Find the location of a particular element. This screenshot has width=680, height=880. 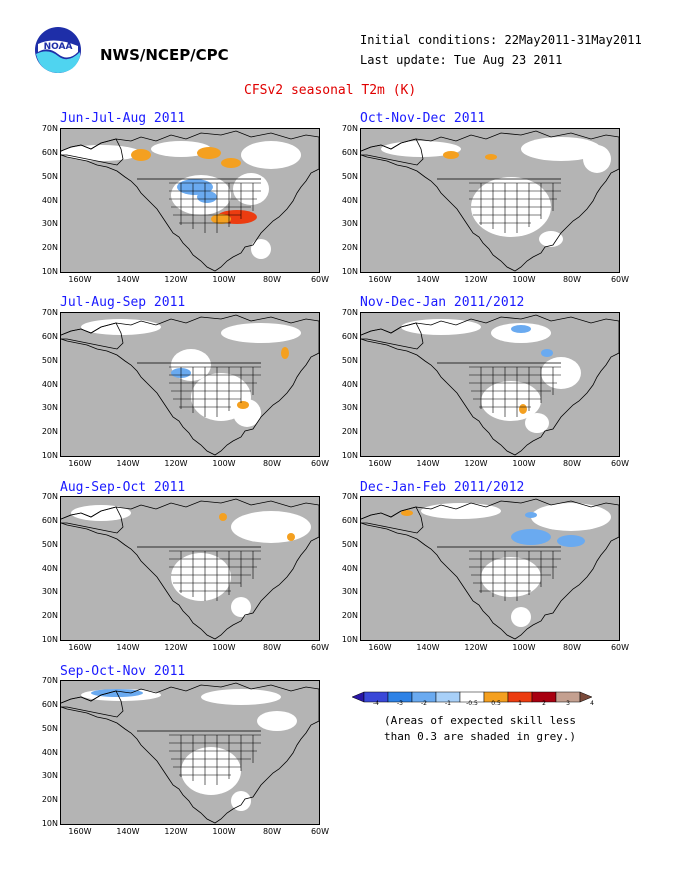

noaa-logo-icon: NOAA is located at coordinates (58, 50).